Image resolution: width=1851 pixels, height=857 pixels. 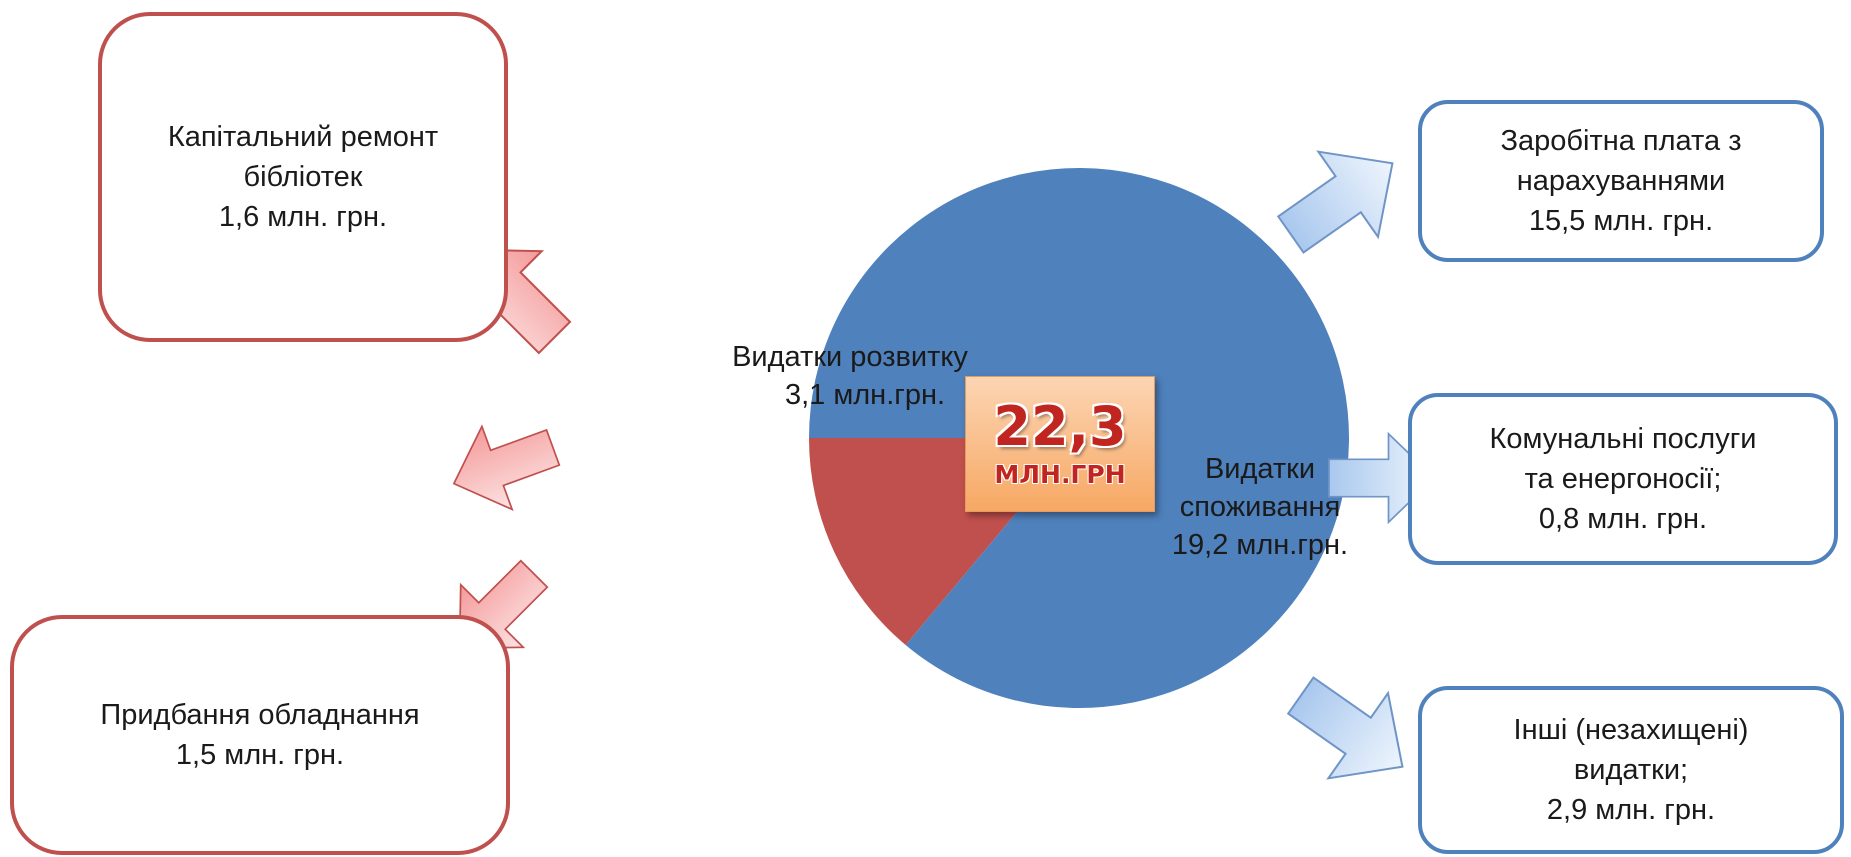 What do you see at coordinates (1060, 474) in the screenshot?
I see `total-unit: МЛН.ГРН` at bounding box center [1060, 474].